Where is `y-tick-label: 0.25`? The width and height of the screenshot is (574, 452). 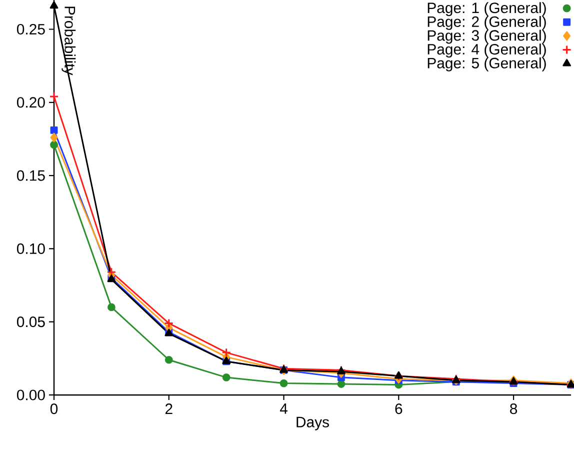 y-tick-label: 0.25 is located at coordinates (30, 29).